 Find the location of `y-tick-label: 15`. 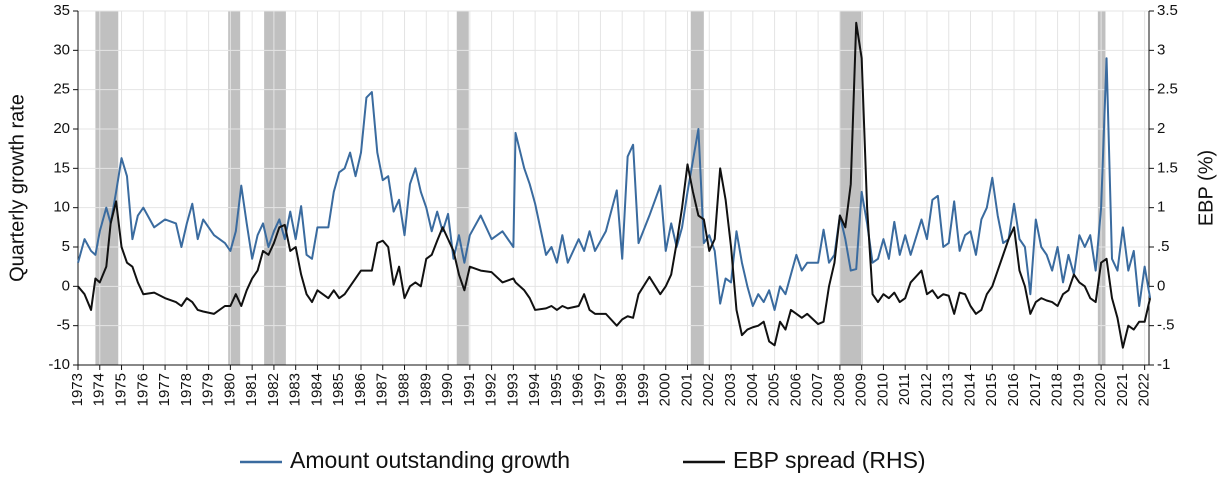

y-tick-label: 15 is located at coordinates (61, 167).